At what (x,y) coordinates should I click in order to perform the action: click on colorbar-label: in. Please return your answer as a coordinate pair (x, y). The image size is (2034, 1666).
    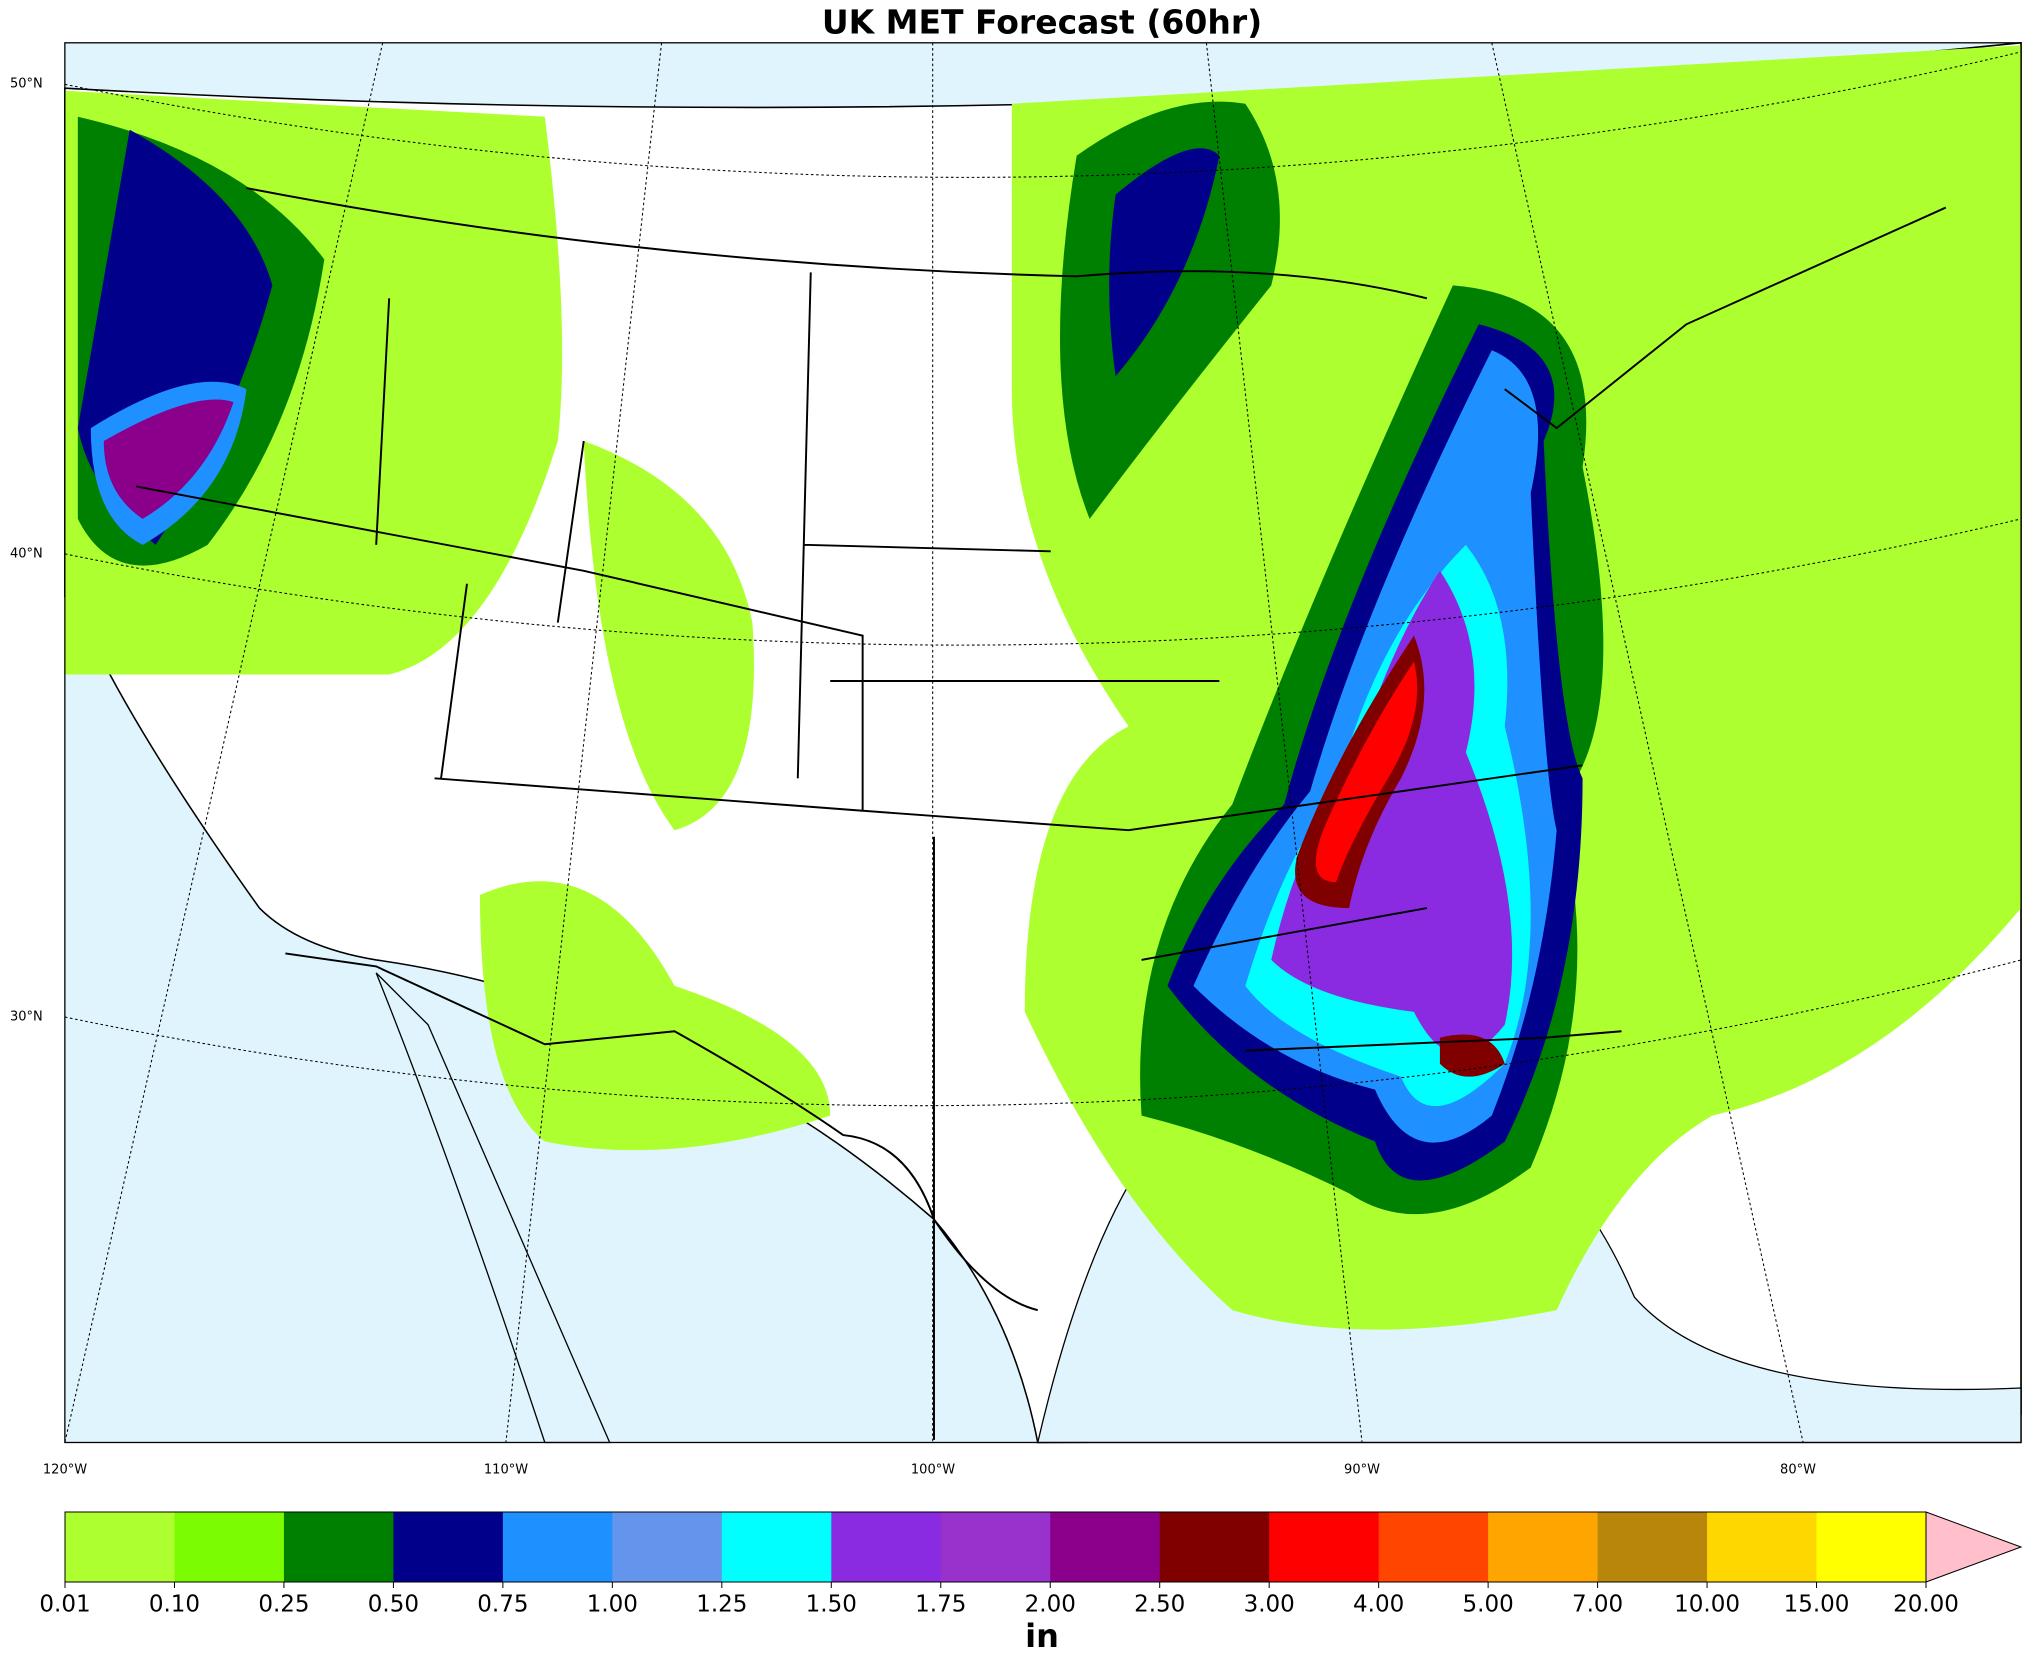
    Looking at the image, I should click on (1042, 1636).